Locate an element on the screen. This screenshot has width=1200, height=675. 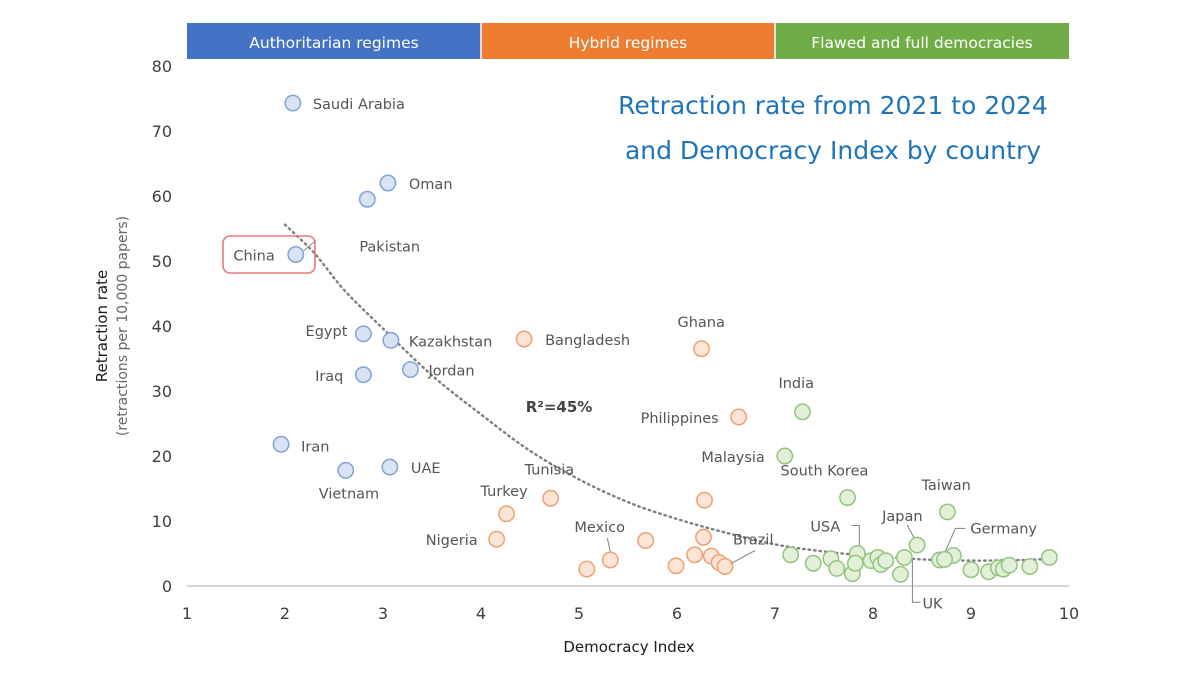
band-authoritarian-regimes is located at coordinates (334, 41).